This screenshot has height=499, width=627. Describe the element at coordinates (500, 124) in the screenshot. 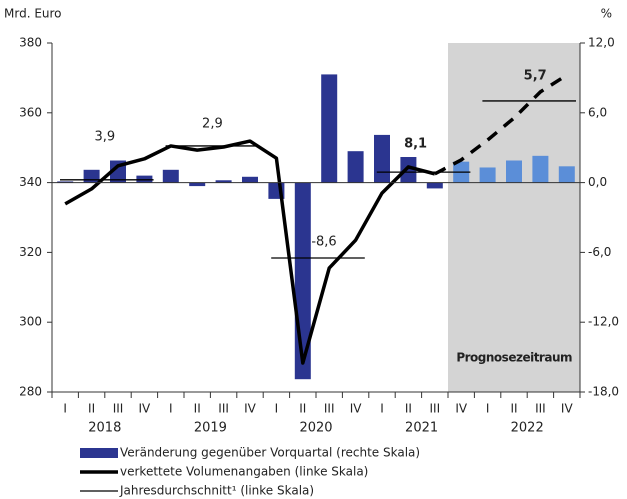

I see `line` at that location.